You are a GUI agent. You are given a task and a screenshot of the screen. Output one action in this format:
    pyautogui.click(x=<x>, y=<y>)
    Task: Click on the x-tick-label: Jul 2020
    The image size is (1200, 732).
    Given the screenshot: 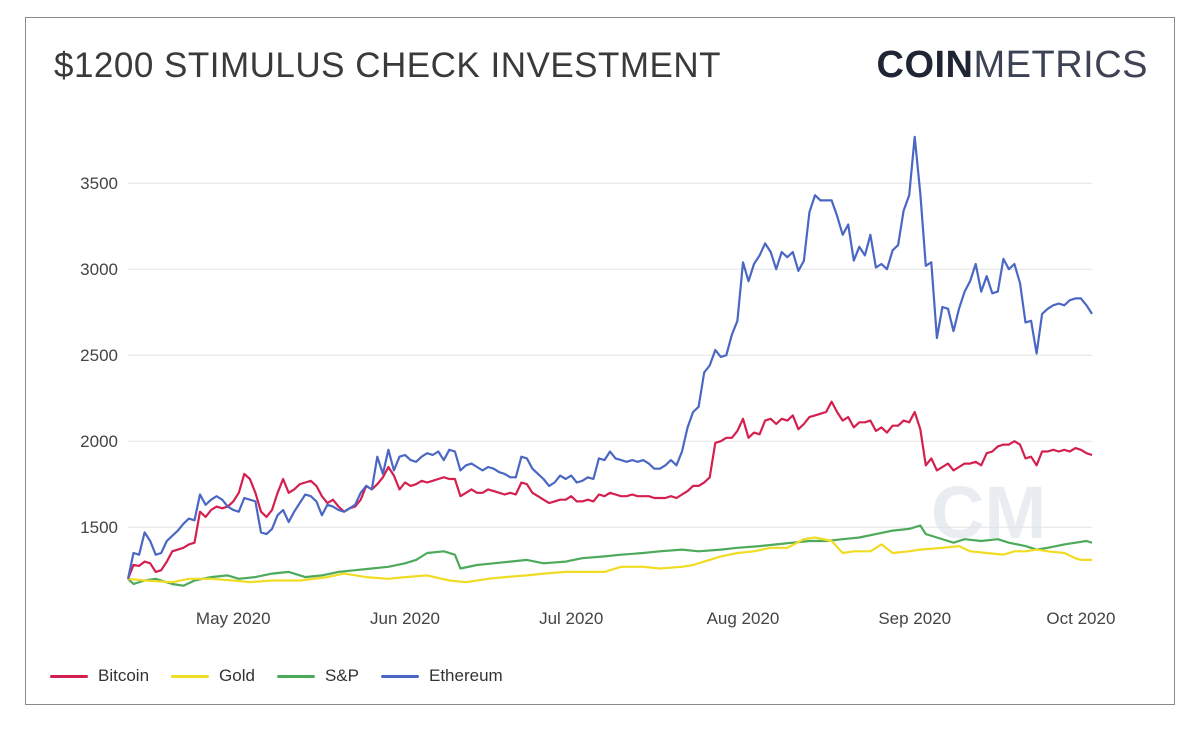 What is the action you would take?
    pyautogui.click(x=571, y=618)
    